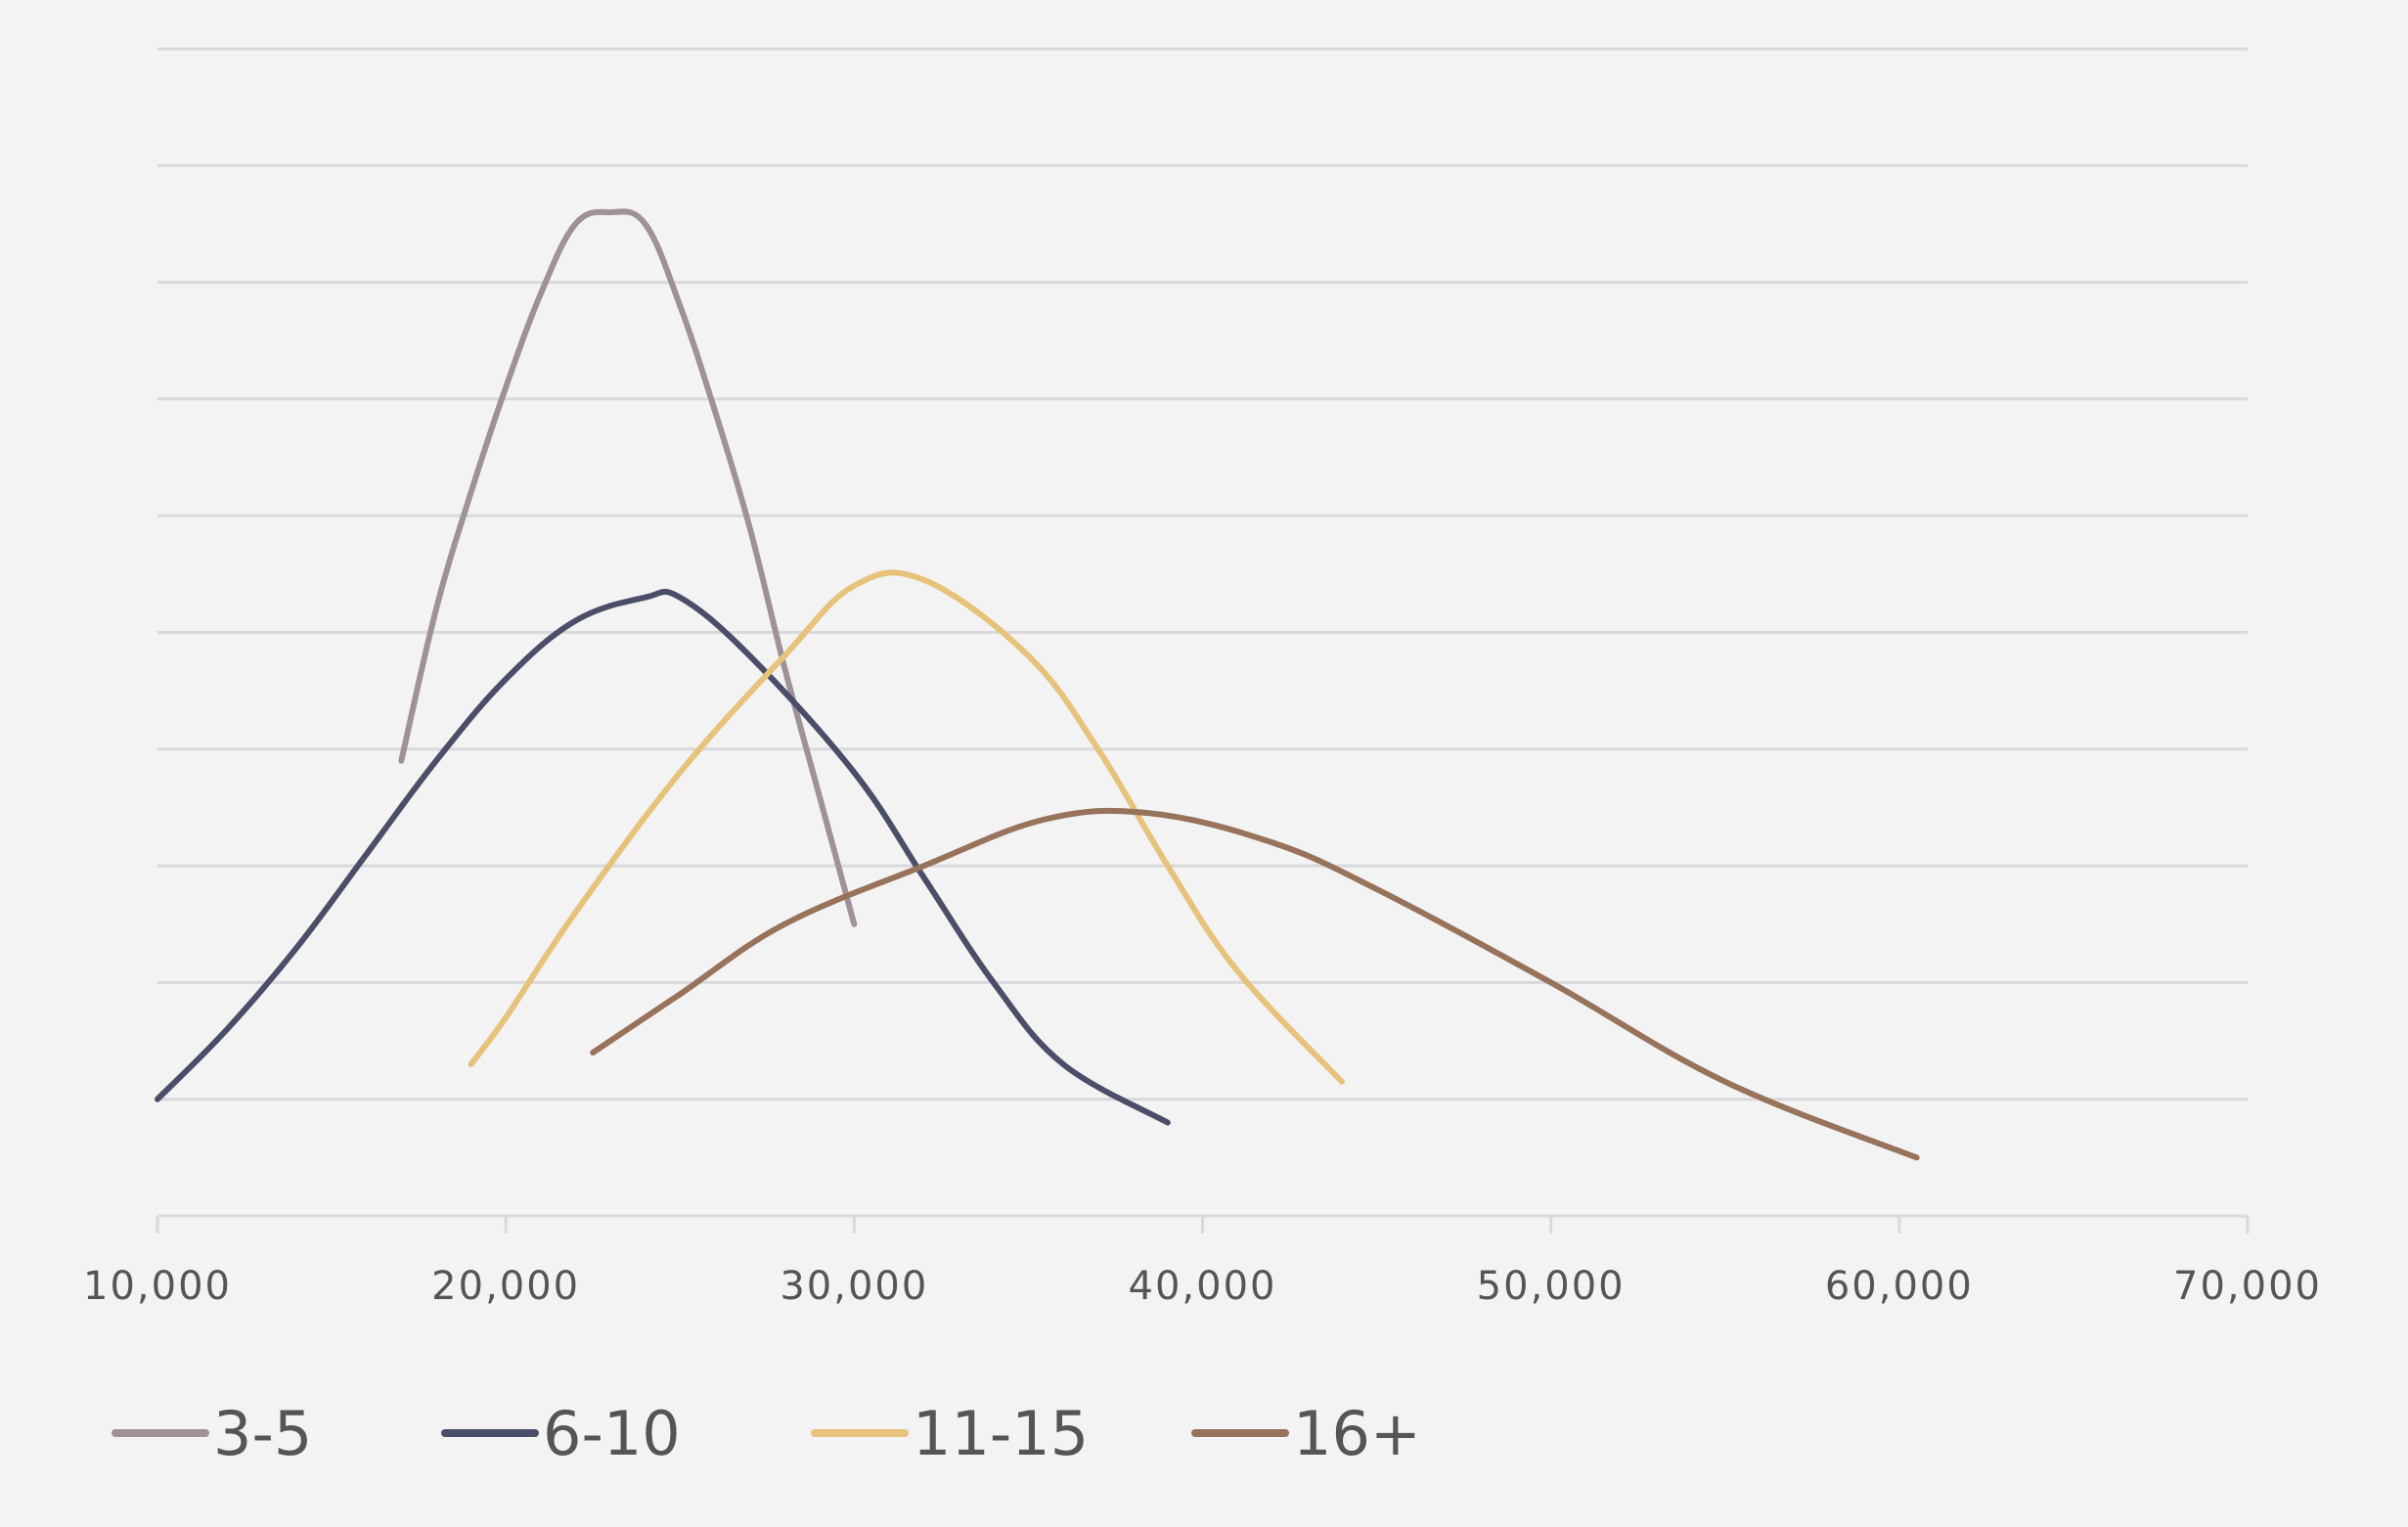 The width and height of the screenshot is (2408, 1527). What do you see at coordinates (262, 1433) in the screenshot?
I see `legend-label: 3-5` at bounding box center [262, 1433].